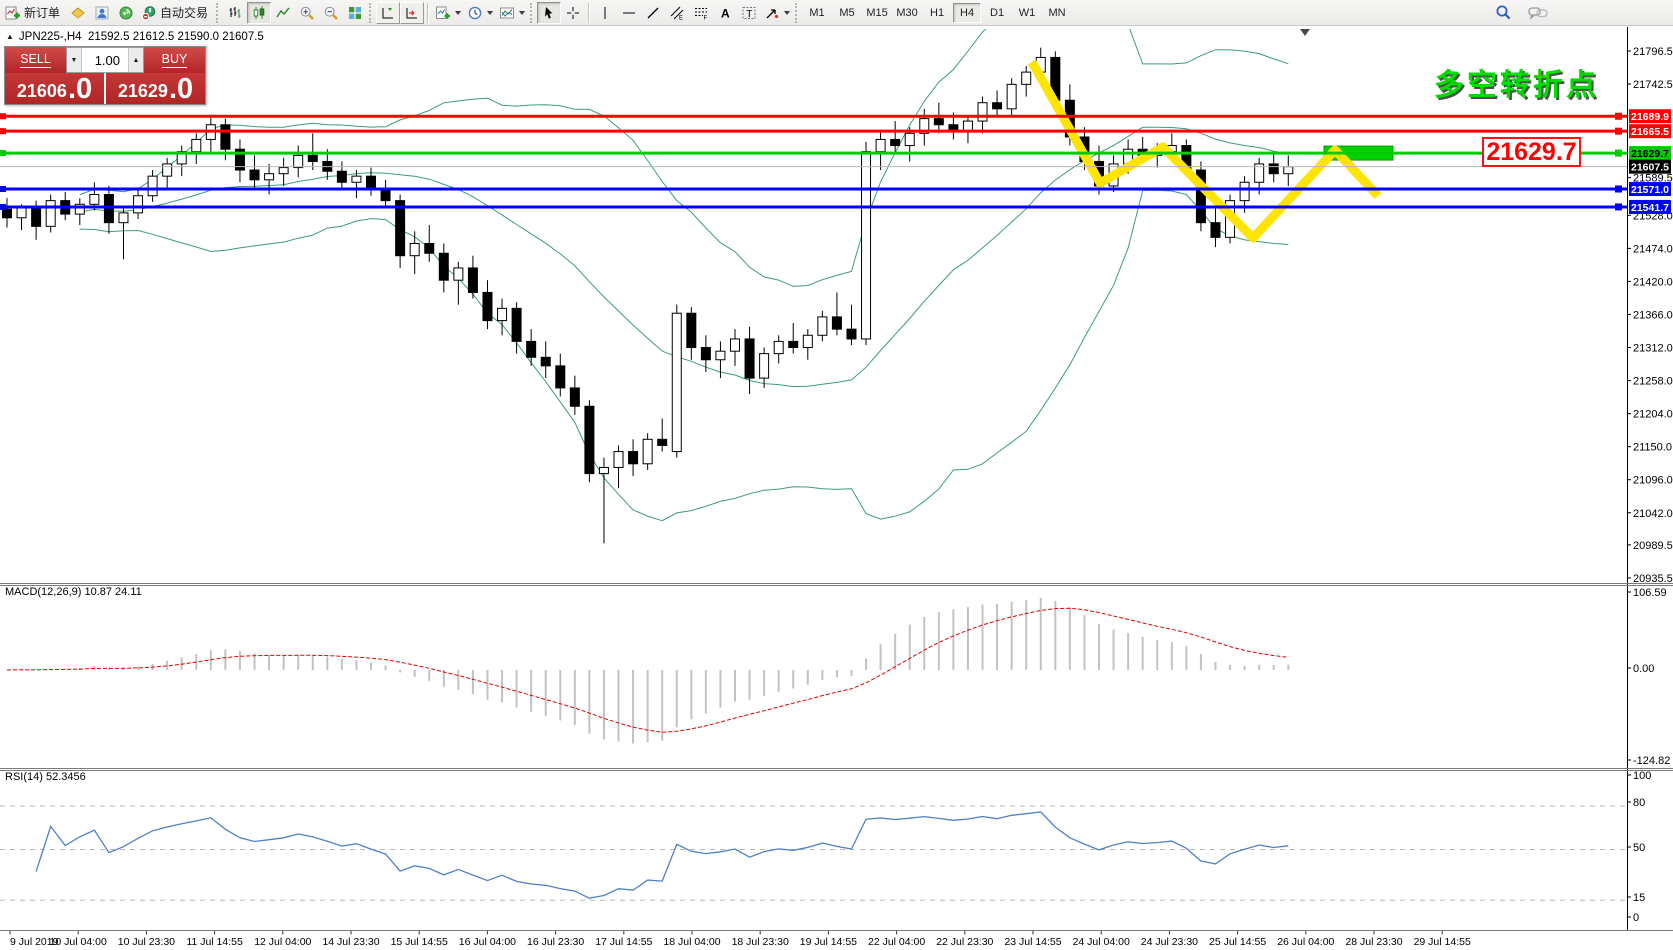 The image size is (1673, 950). I want to click on fibonacci-tool-button: F, so click(701, 13).